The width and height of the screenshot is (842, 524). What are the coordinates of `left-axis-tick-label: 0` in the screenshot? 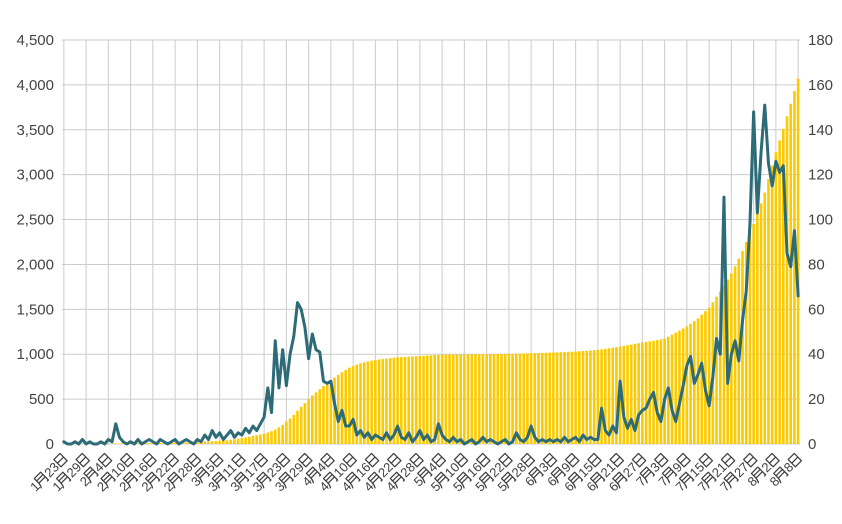 It's located at (50, 444).